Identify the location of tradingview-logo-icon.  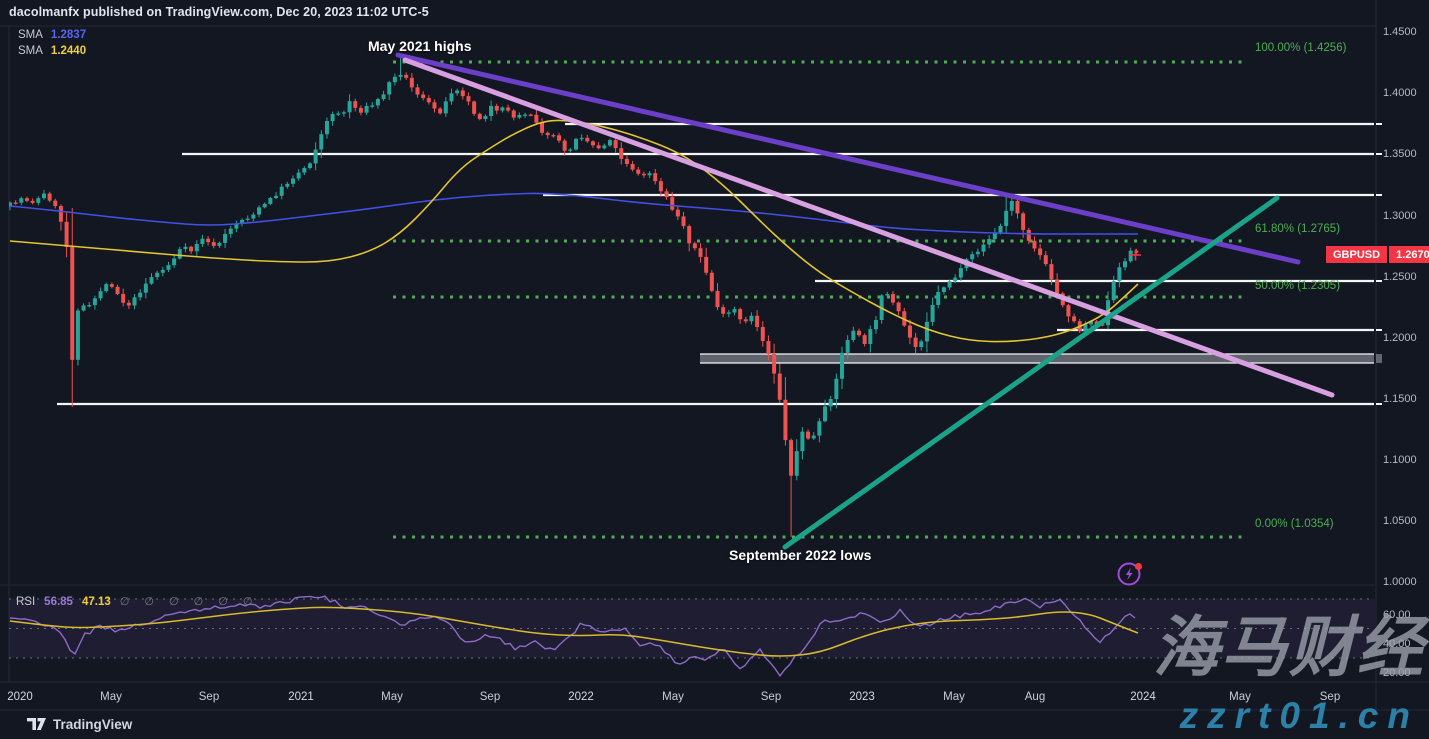
(36, 724).